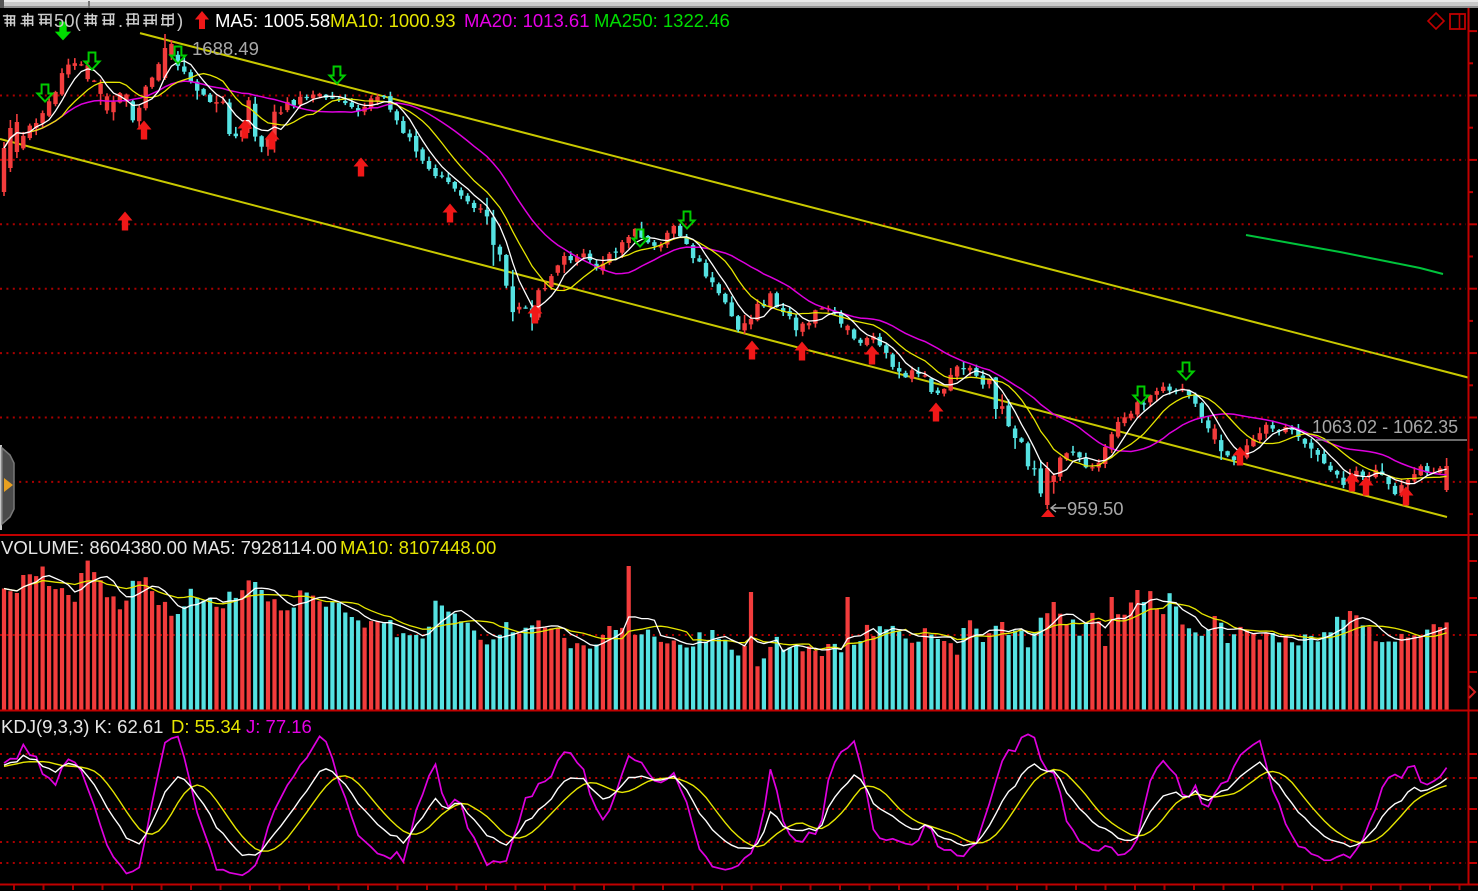 The image size is (1478, 891). What do you see at coordinates (418, 547) in the screenshot?
I see `svg-text: MA10: 8107448.00` at bounding box center [418, 547].